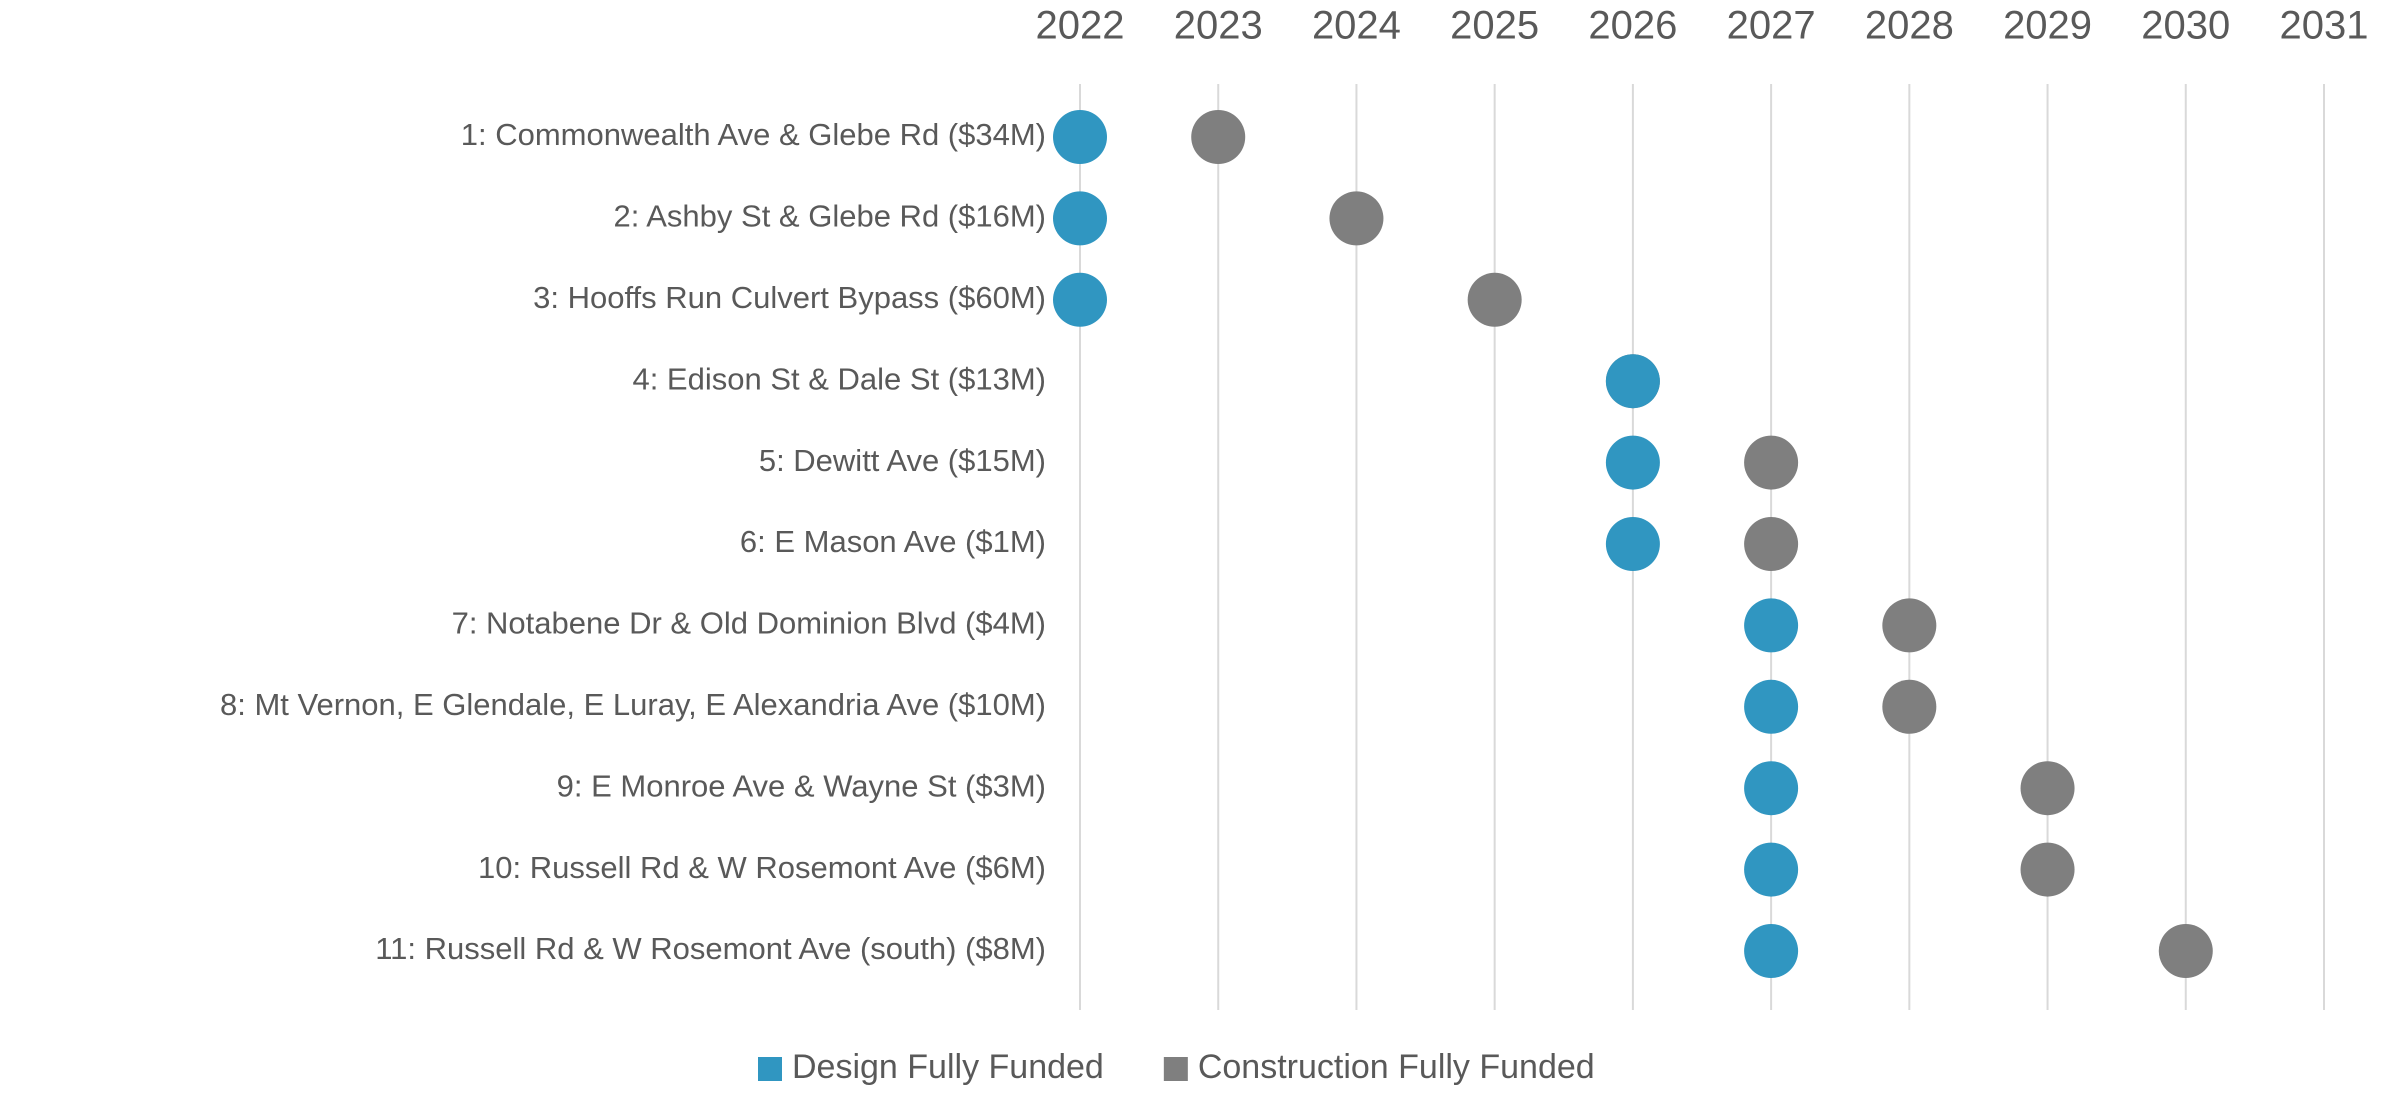 Image resolution: width=2382 pixels, height=1095 pixels. Describe the element at coordinates (1080, 26) in the screenshot. I see `x-tick-label: 2022` at that location.